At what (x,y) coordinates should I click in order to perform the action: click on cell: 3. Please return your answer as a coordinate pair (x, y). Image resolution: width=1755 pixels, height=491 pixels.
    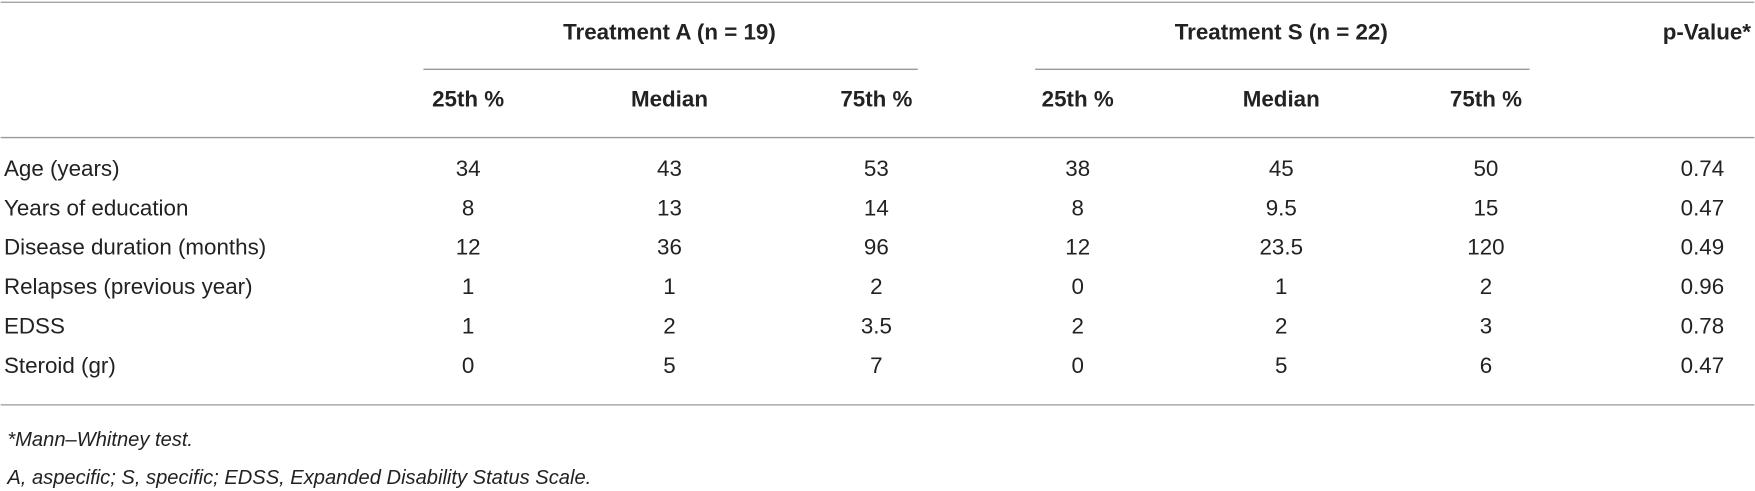
    Looking at the image, I should click on (1486, 325).